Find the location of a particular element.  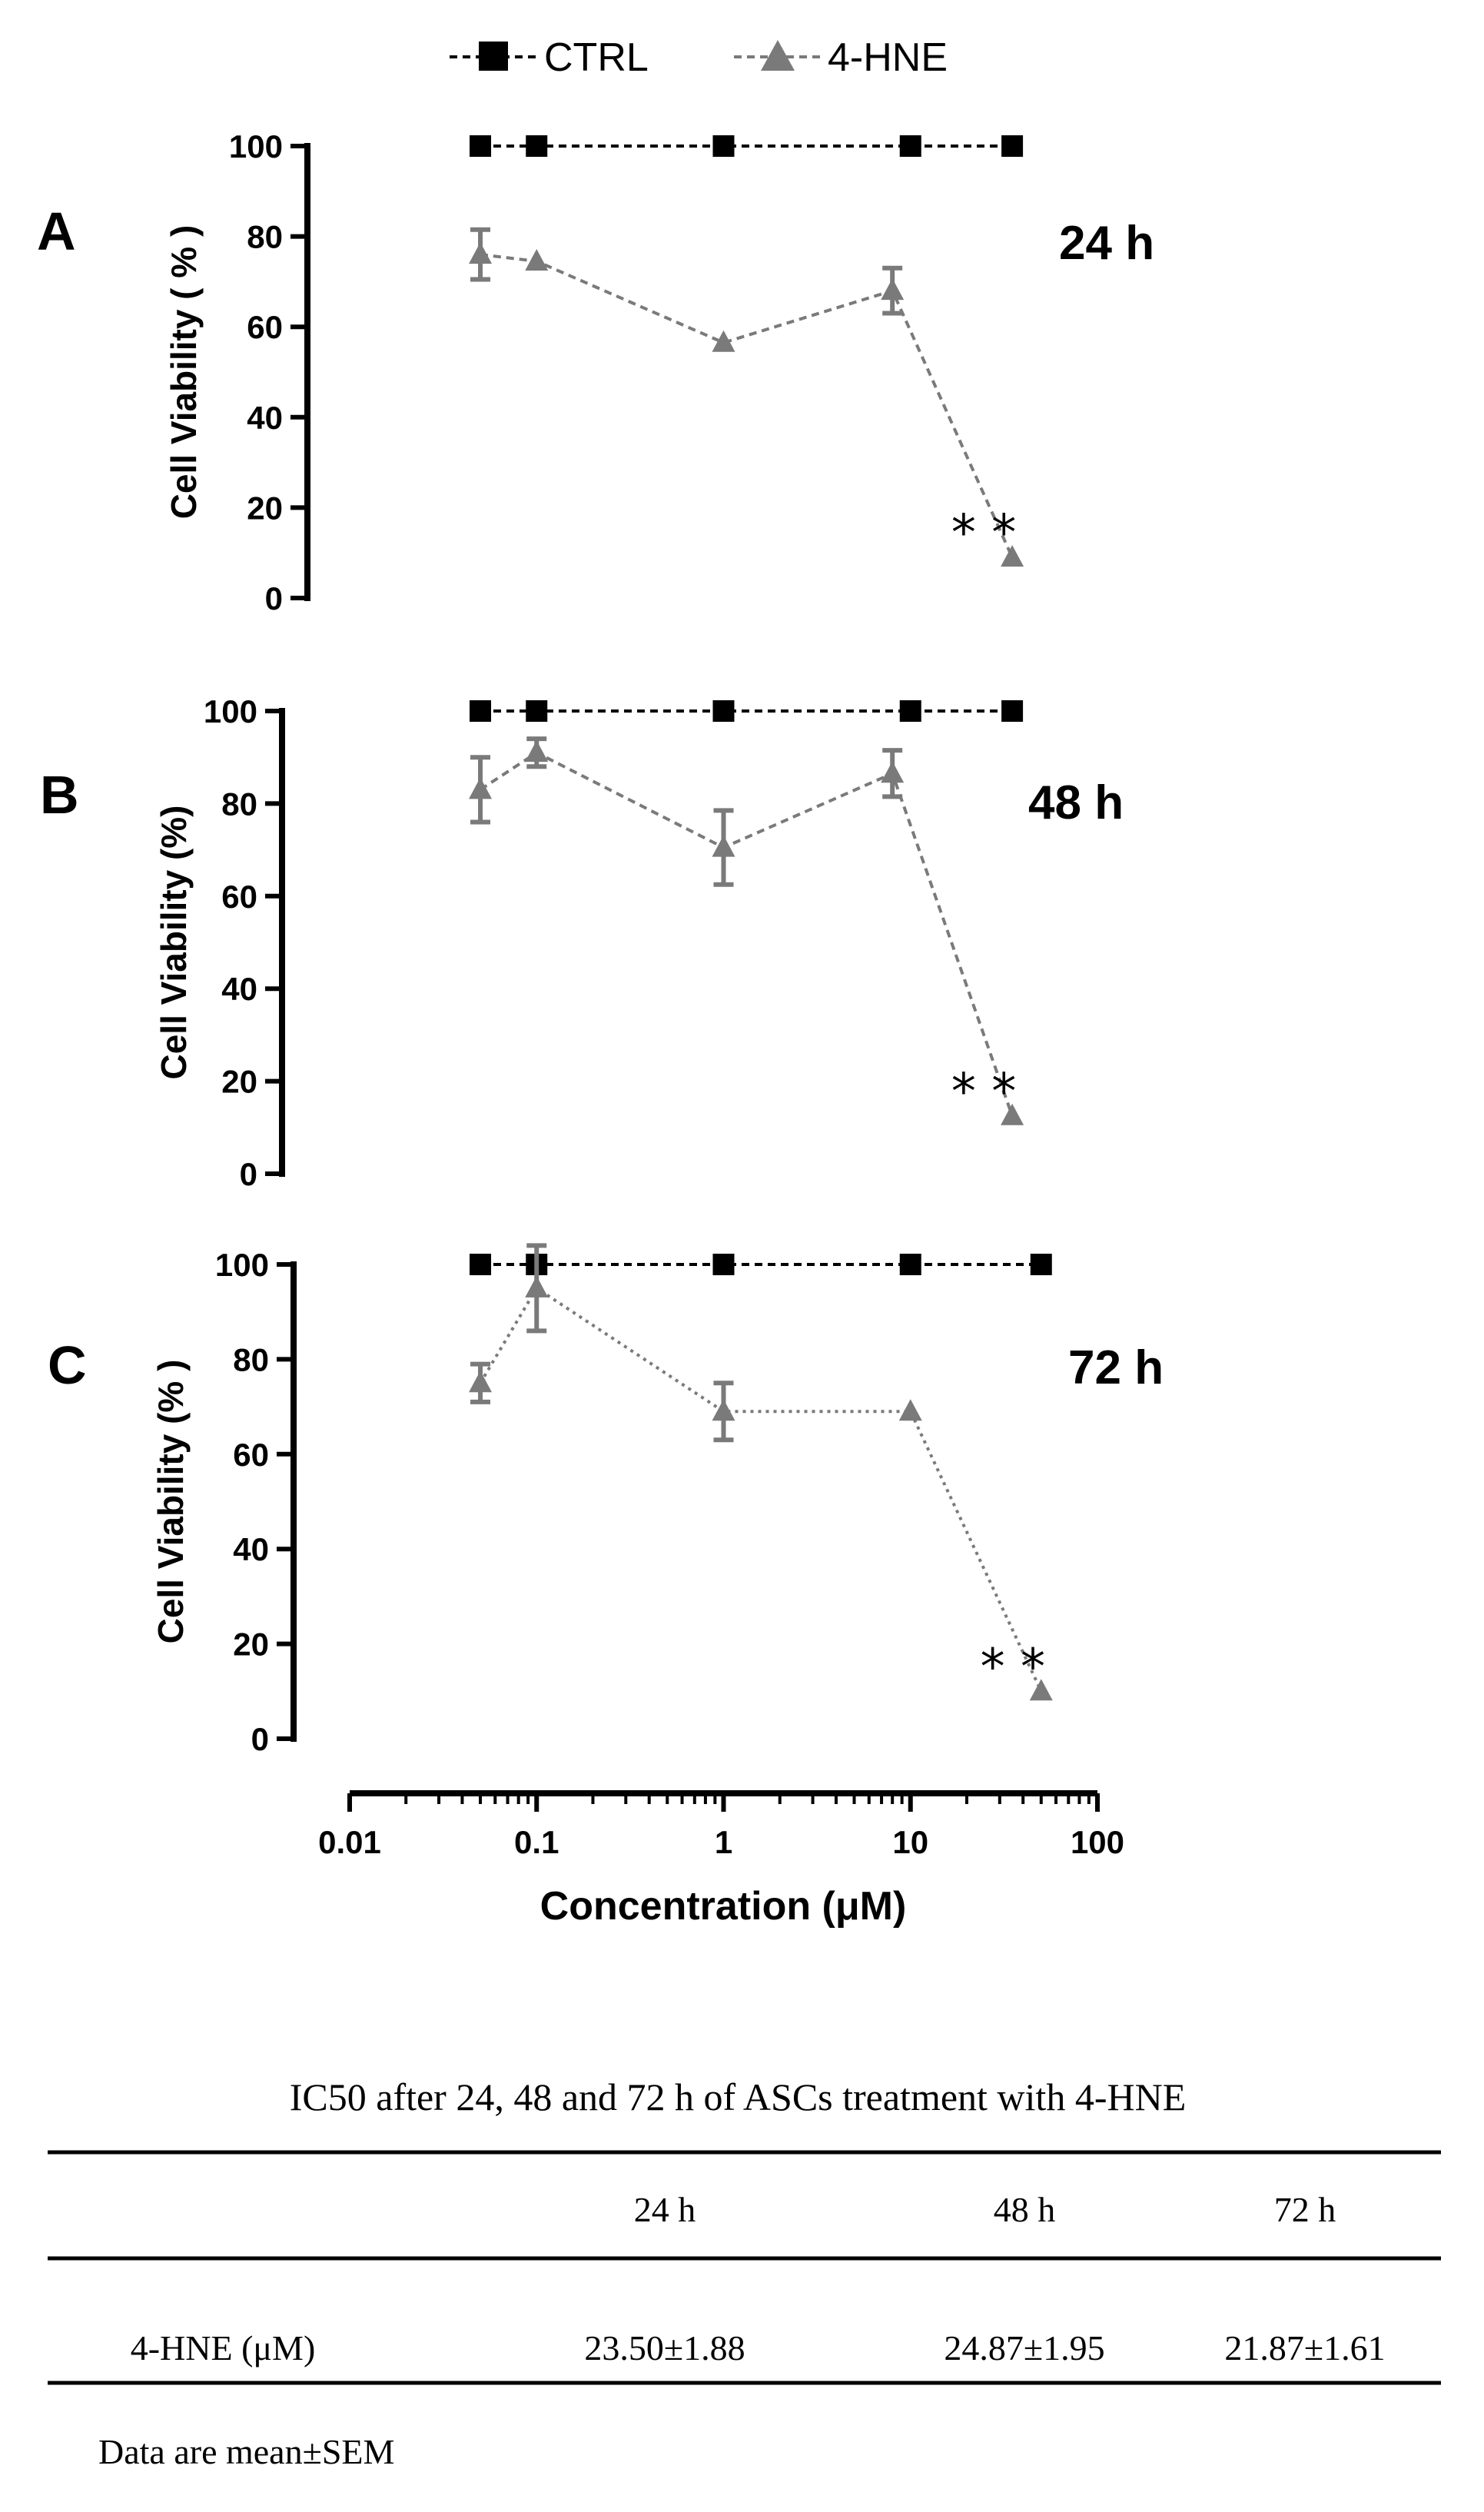

x-axis: 0.01 0.1 1 10 100 Concentration (μM) is located at coordinates (721, 1859).